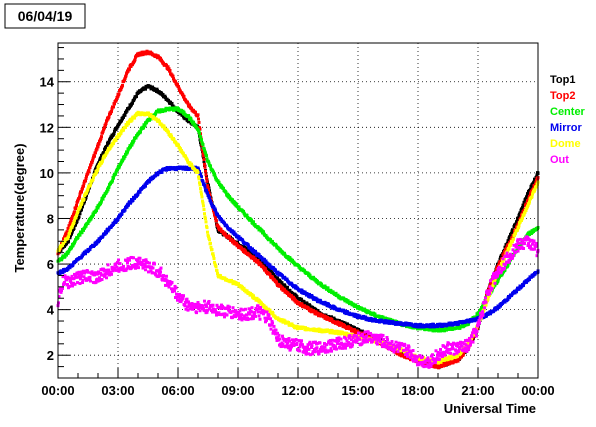 The width and height of the screenshot is (596, 427). Describe the element at coordinates (45, 16) in the screenshot. I see `chart-title: 06/04/19` at that location.